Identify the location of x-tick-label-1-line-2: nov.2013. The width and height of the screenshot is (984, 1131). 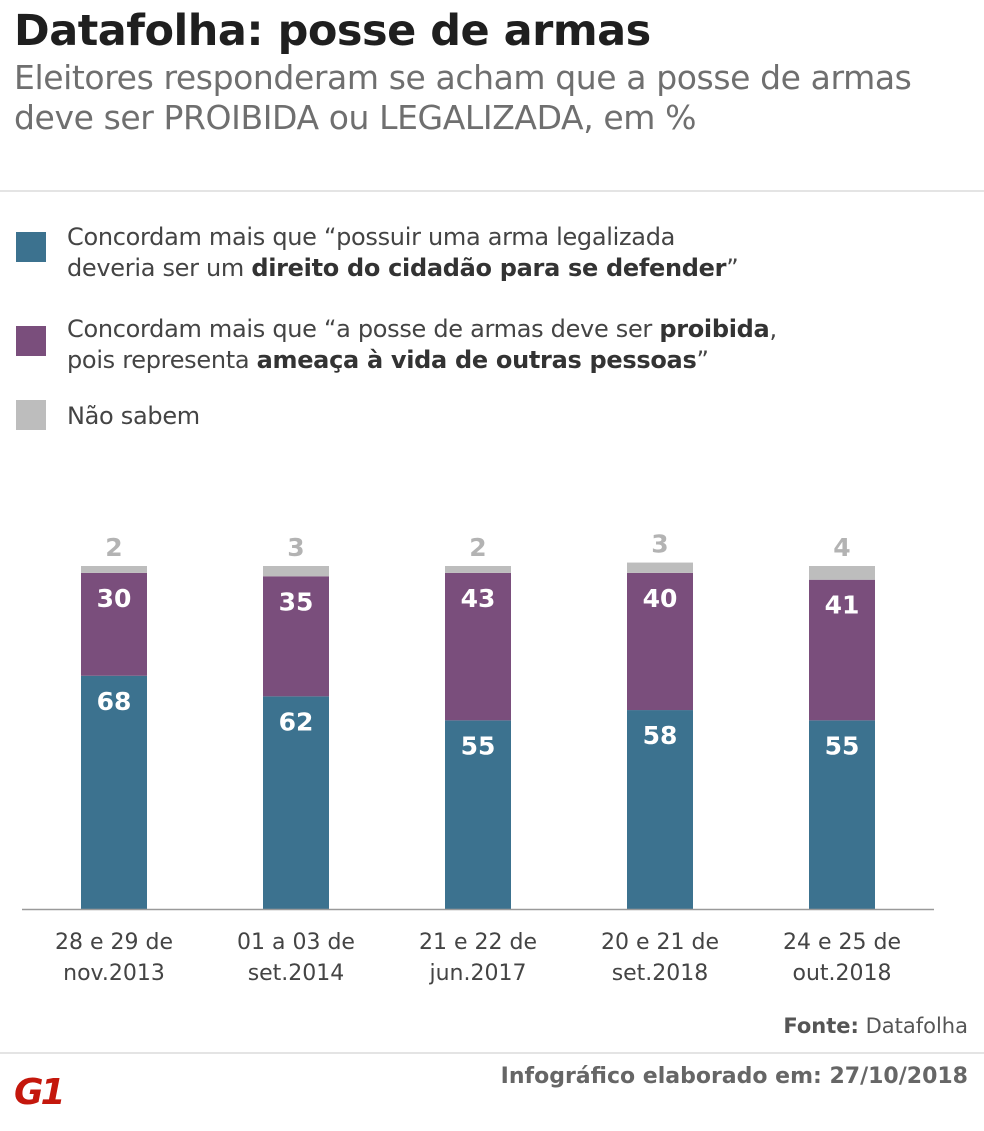
(114, 973).